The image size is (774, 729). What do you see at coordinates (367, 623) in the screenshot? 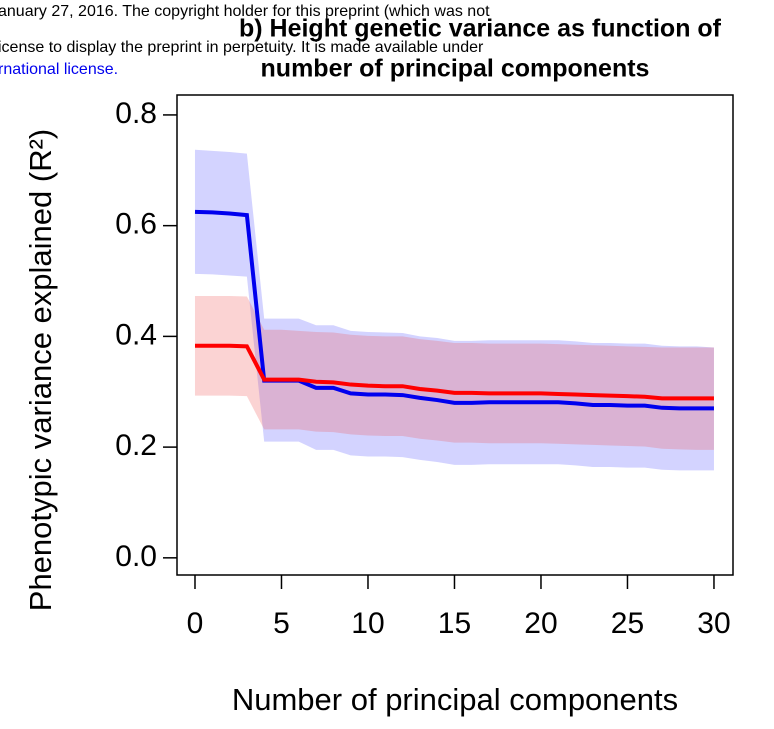
I see `x-tick-label: 10` at bounding box center [367, 623].